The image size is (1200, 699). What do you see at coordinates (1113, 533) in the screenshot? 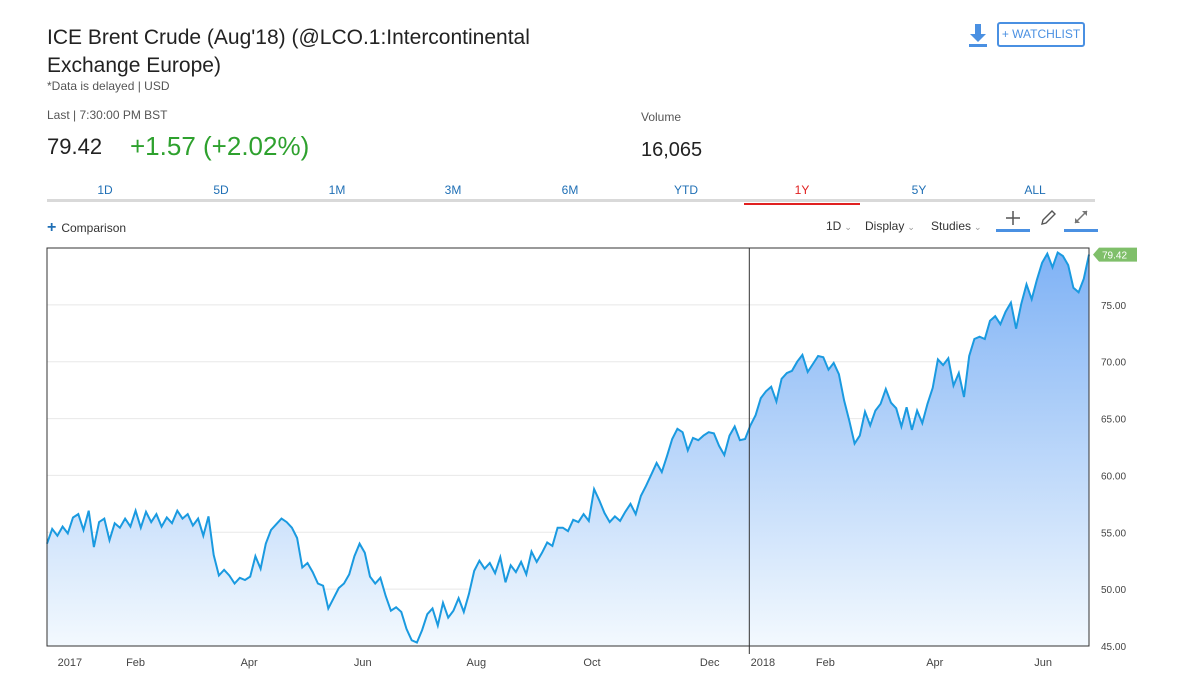
I see `y-tick-label: 55.00` at bounding box center [1113, 533].